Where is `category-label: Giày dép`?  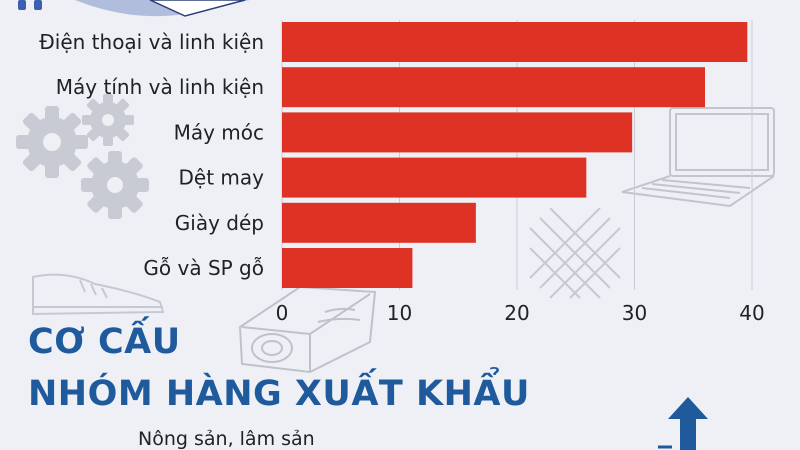 category-label: Giày dép is located at coordinates (219, 223).